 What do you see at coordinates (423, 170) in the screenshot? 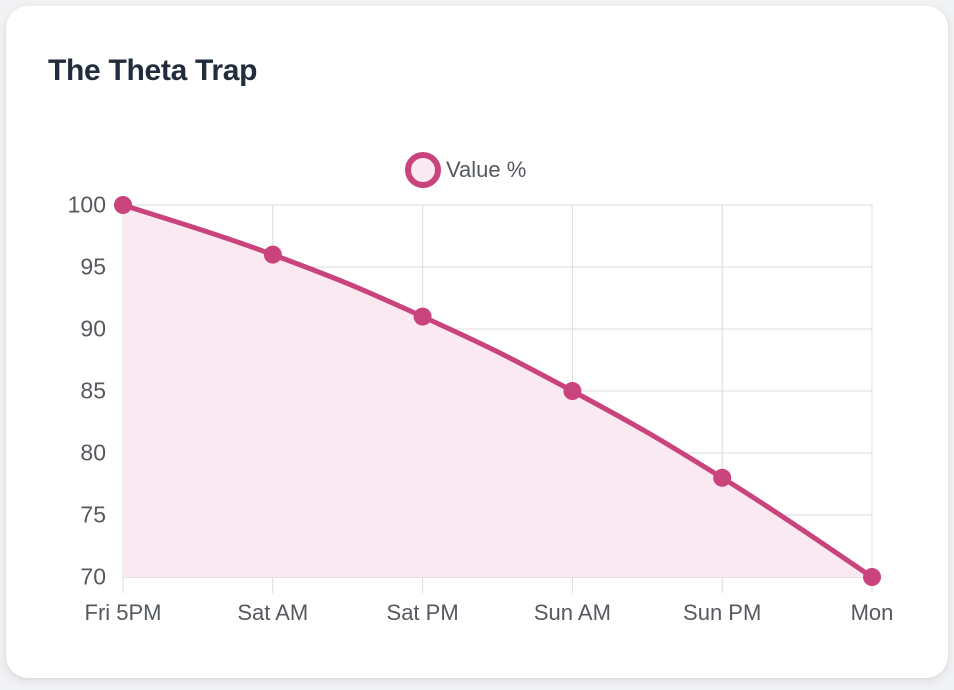
I see `circle-ring-icon` at bounding box center [423, 170].